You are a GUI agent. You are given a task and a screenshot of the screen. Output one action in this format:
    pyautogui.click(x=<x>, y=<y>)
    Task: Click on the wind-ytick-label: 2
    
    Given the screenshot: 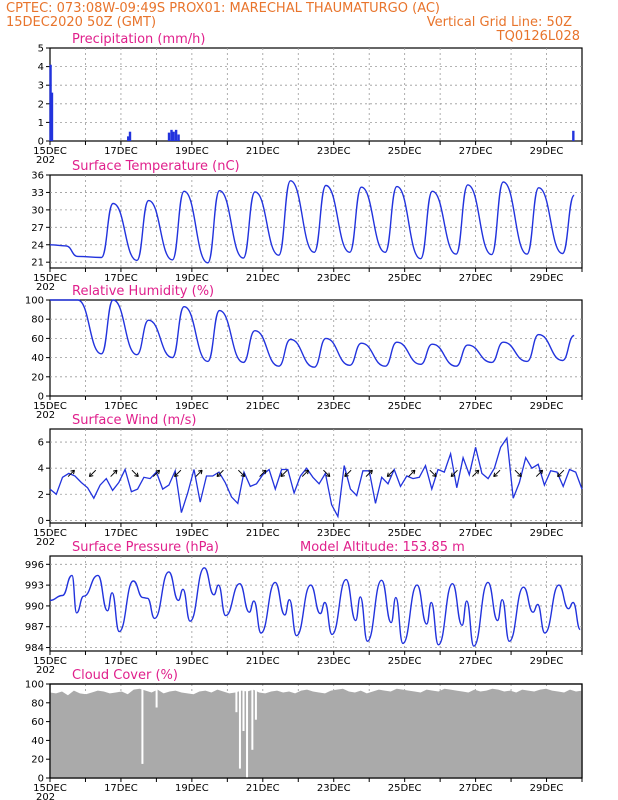 What is the action you would take?
    pyautogui.click(x=41, y=495)
    